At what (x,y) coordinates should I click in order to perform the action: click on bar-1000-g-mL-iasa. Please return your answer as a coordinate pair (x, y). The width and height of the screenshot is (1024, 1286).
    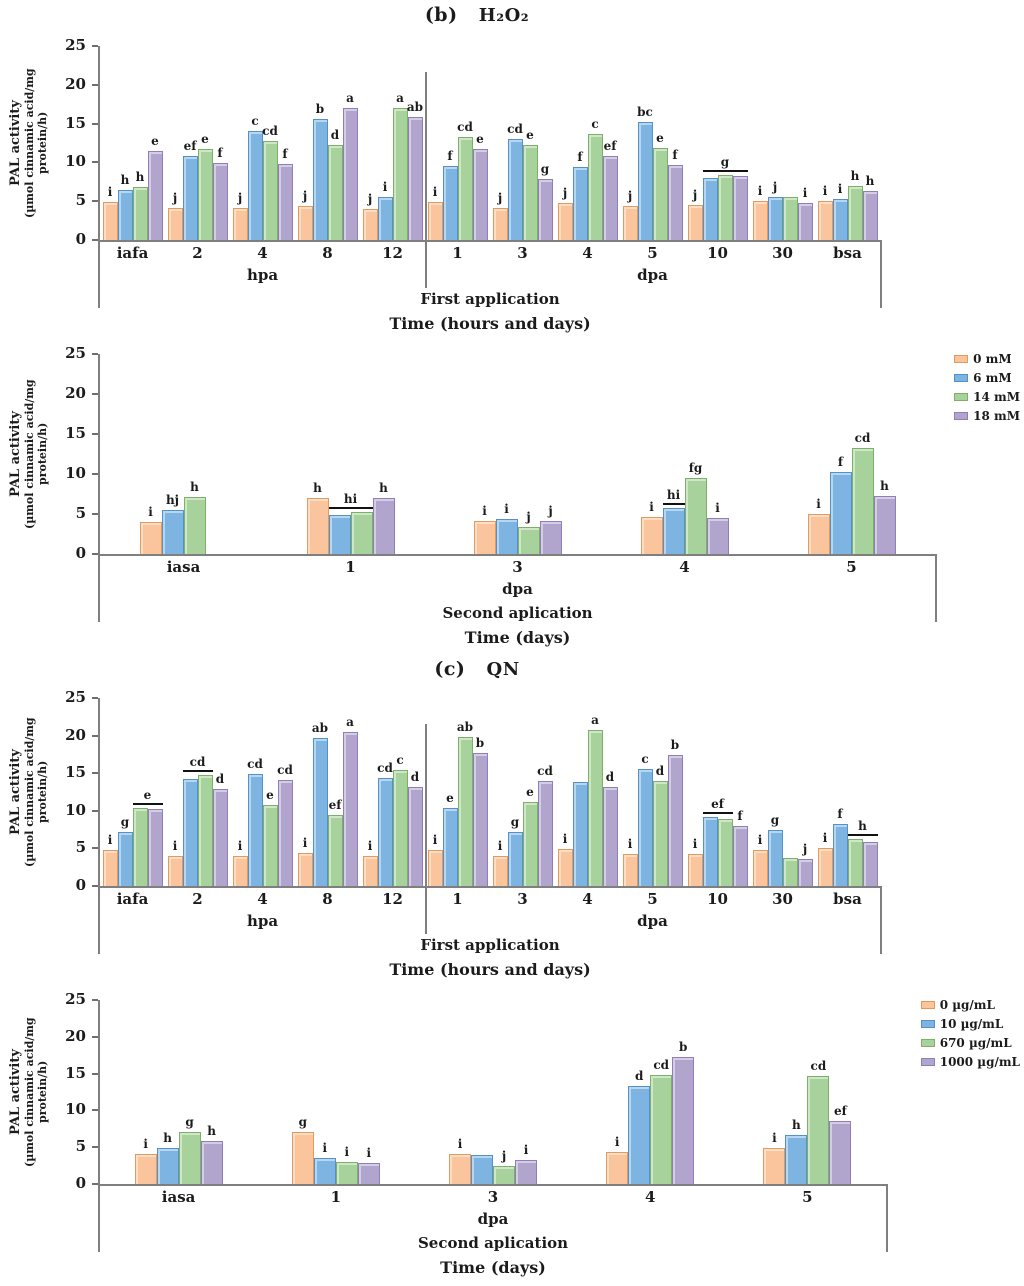
    Looking at the image, I should click on (211, 1162).